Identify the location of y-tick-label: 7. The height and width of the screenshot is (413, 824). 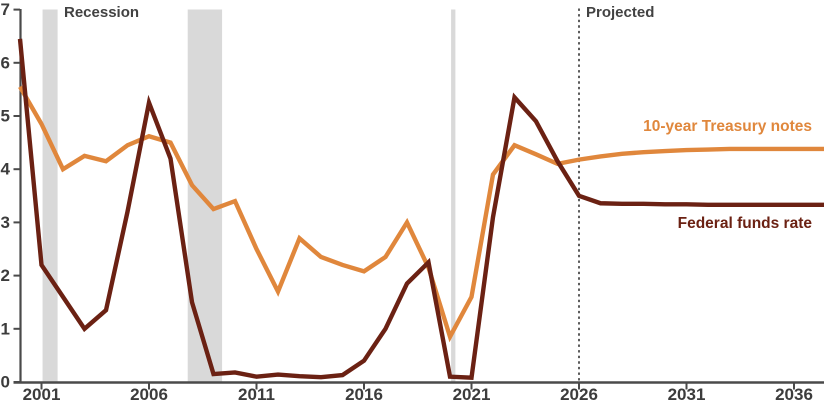
(5, 9).